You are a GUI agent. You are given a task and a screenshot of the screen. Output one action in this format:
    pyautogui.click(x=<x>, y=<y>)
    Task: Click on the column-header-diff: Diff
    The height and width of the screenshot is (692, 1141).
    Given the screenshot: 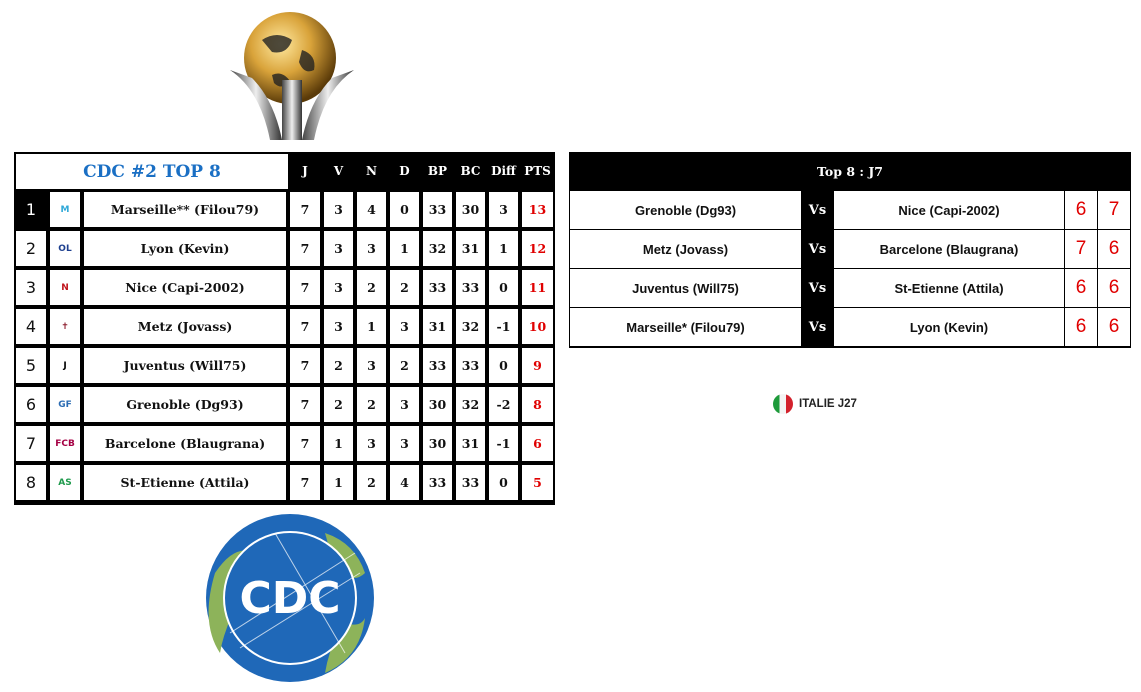 What is the action you would take?
    pyautogui.click(x=503, y=171)
    